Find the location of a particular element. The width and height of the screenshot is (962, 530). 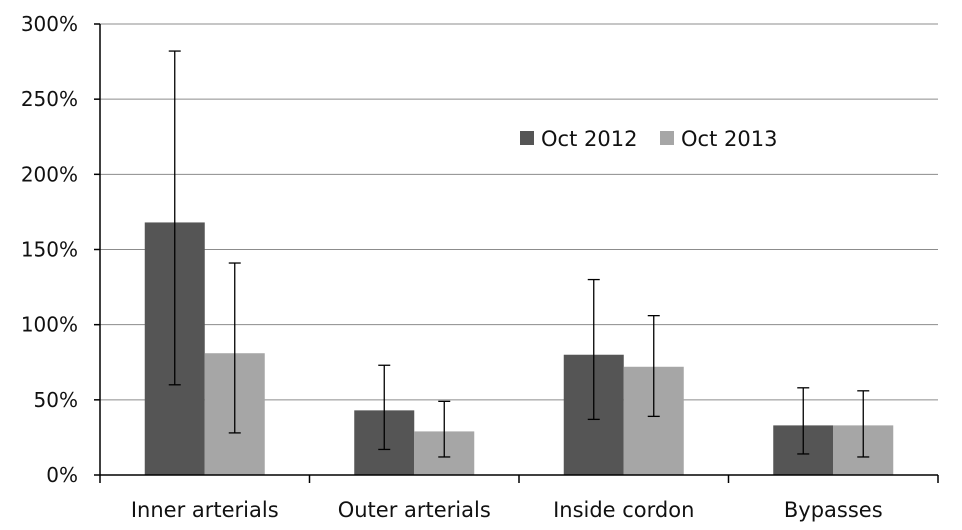

x-tick-label-bypasses: Bypasses is located at coordinates (833, 510).